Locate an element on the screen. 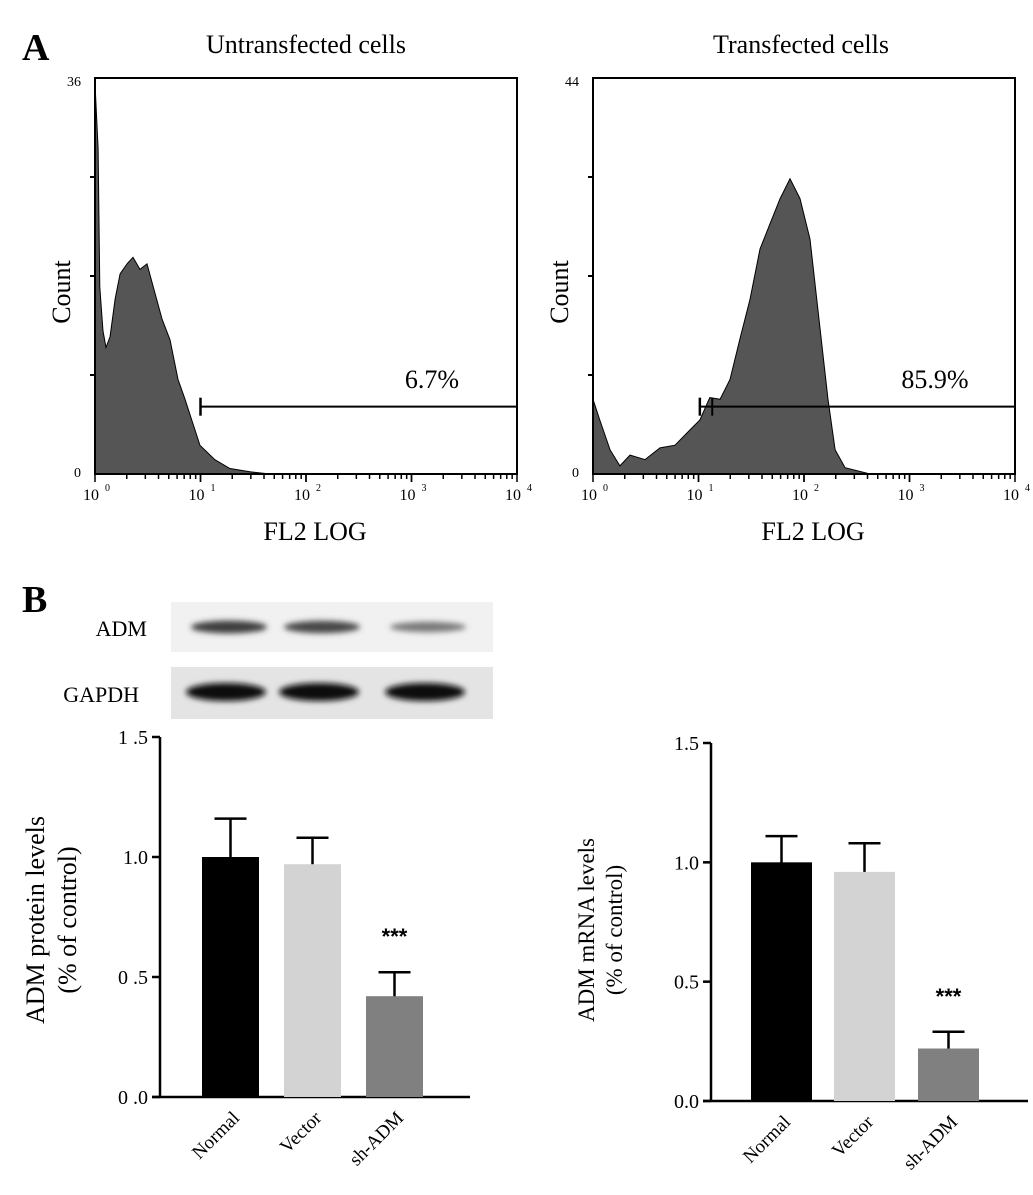  hist2-xlabel: FL2 LOG is located at coordinates (812, 531).